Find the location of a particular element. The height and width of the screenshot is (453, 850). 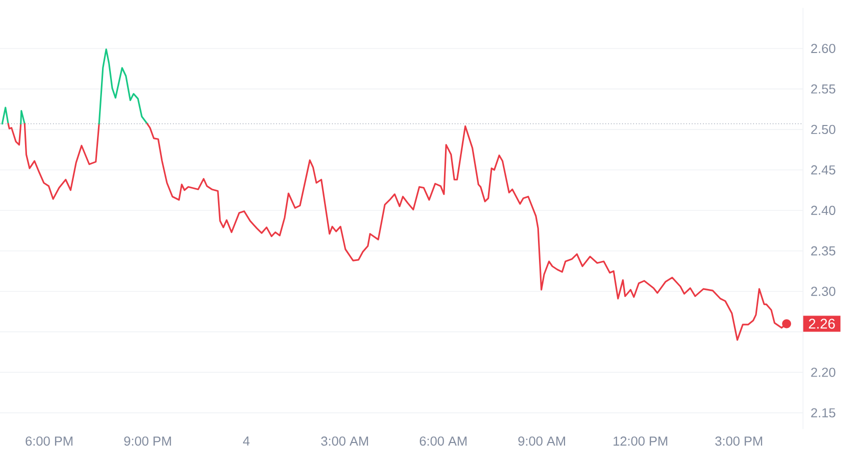

y-tick-label: 2.50 is located at coordinates (823, 129).